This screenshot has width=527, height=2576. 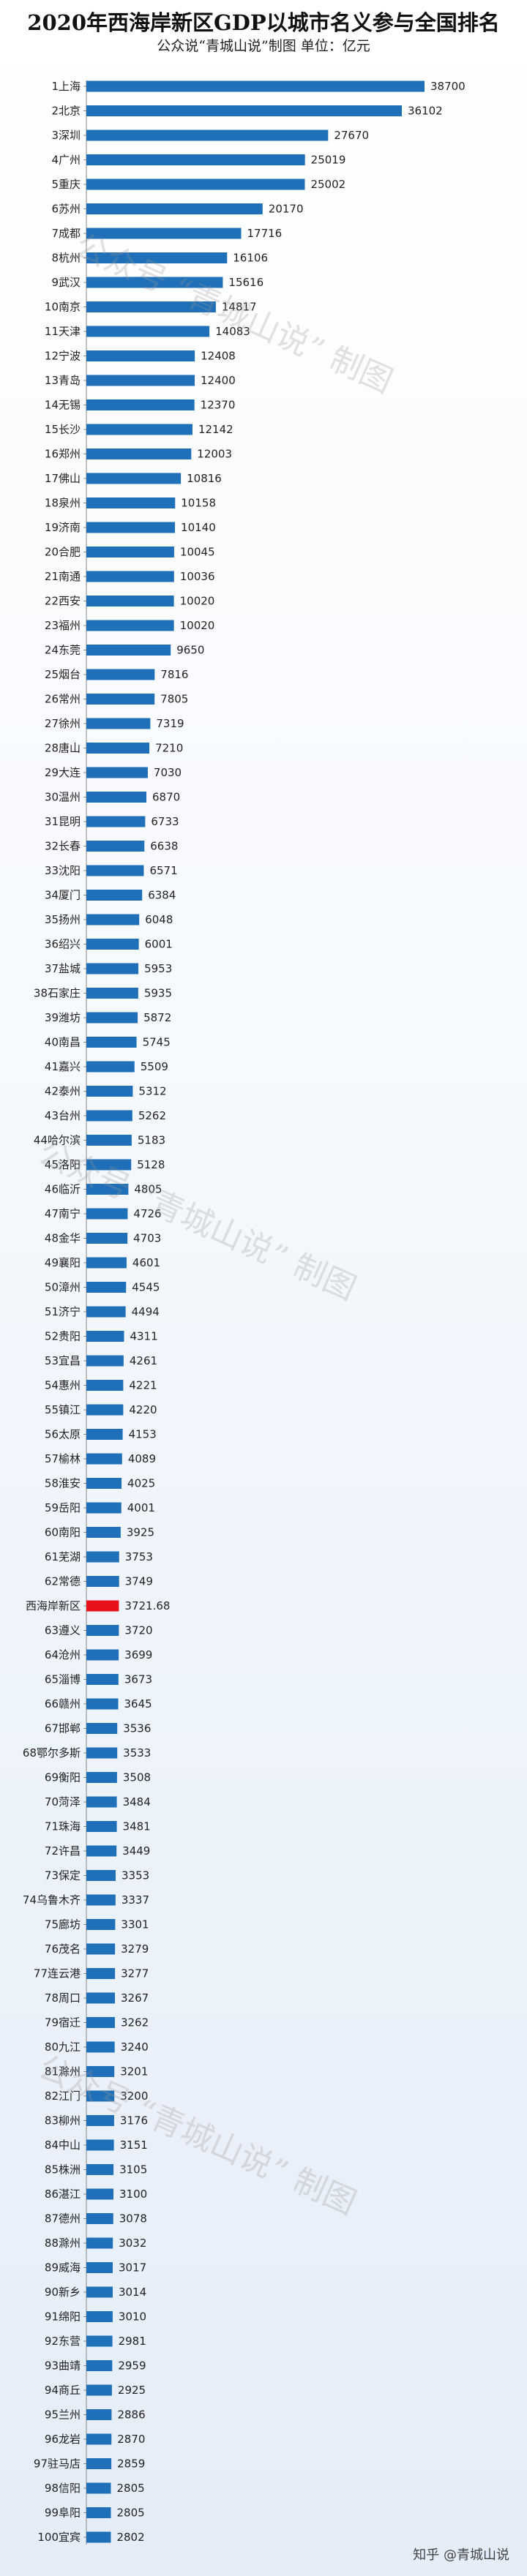 I want to click on category-label: 49襄阳, so click(x=63, y=1263).